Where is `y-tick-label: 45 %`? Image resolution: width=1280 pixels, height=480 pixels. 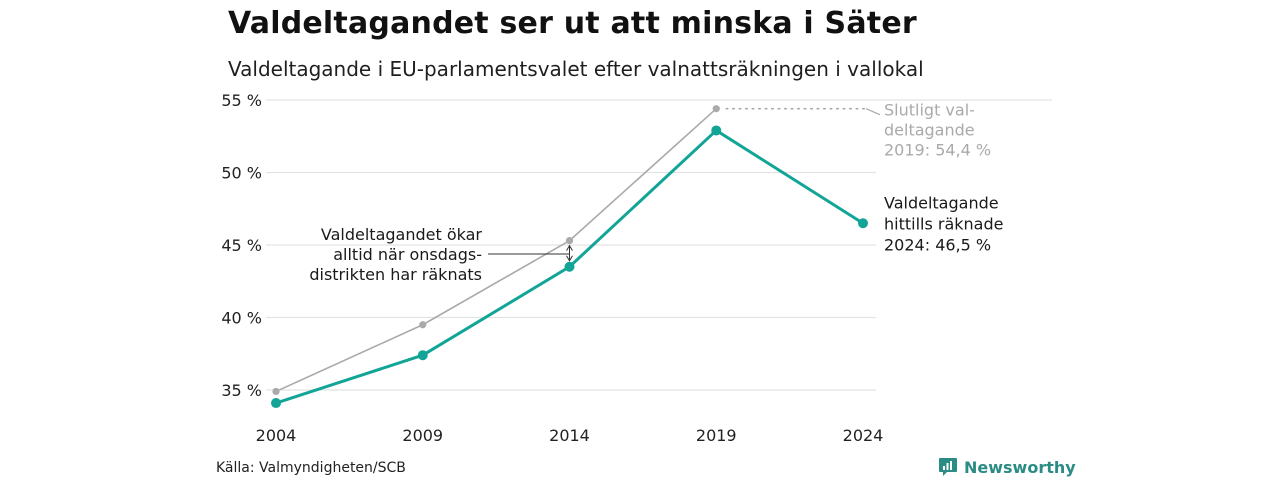
y-tick-label: 45 % is located at coordinates (241, 245).